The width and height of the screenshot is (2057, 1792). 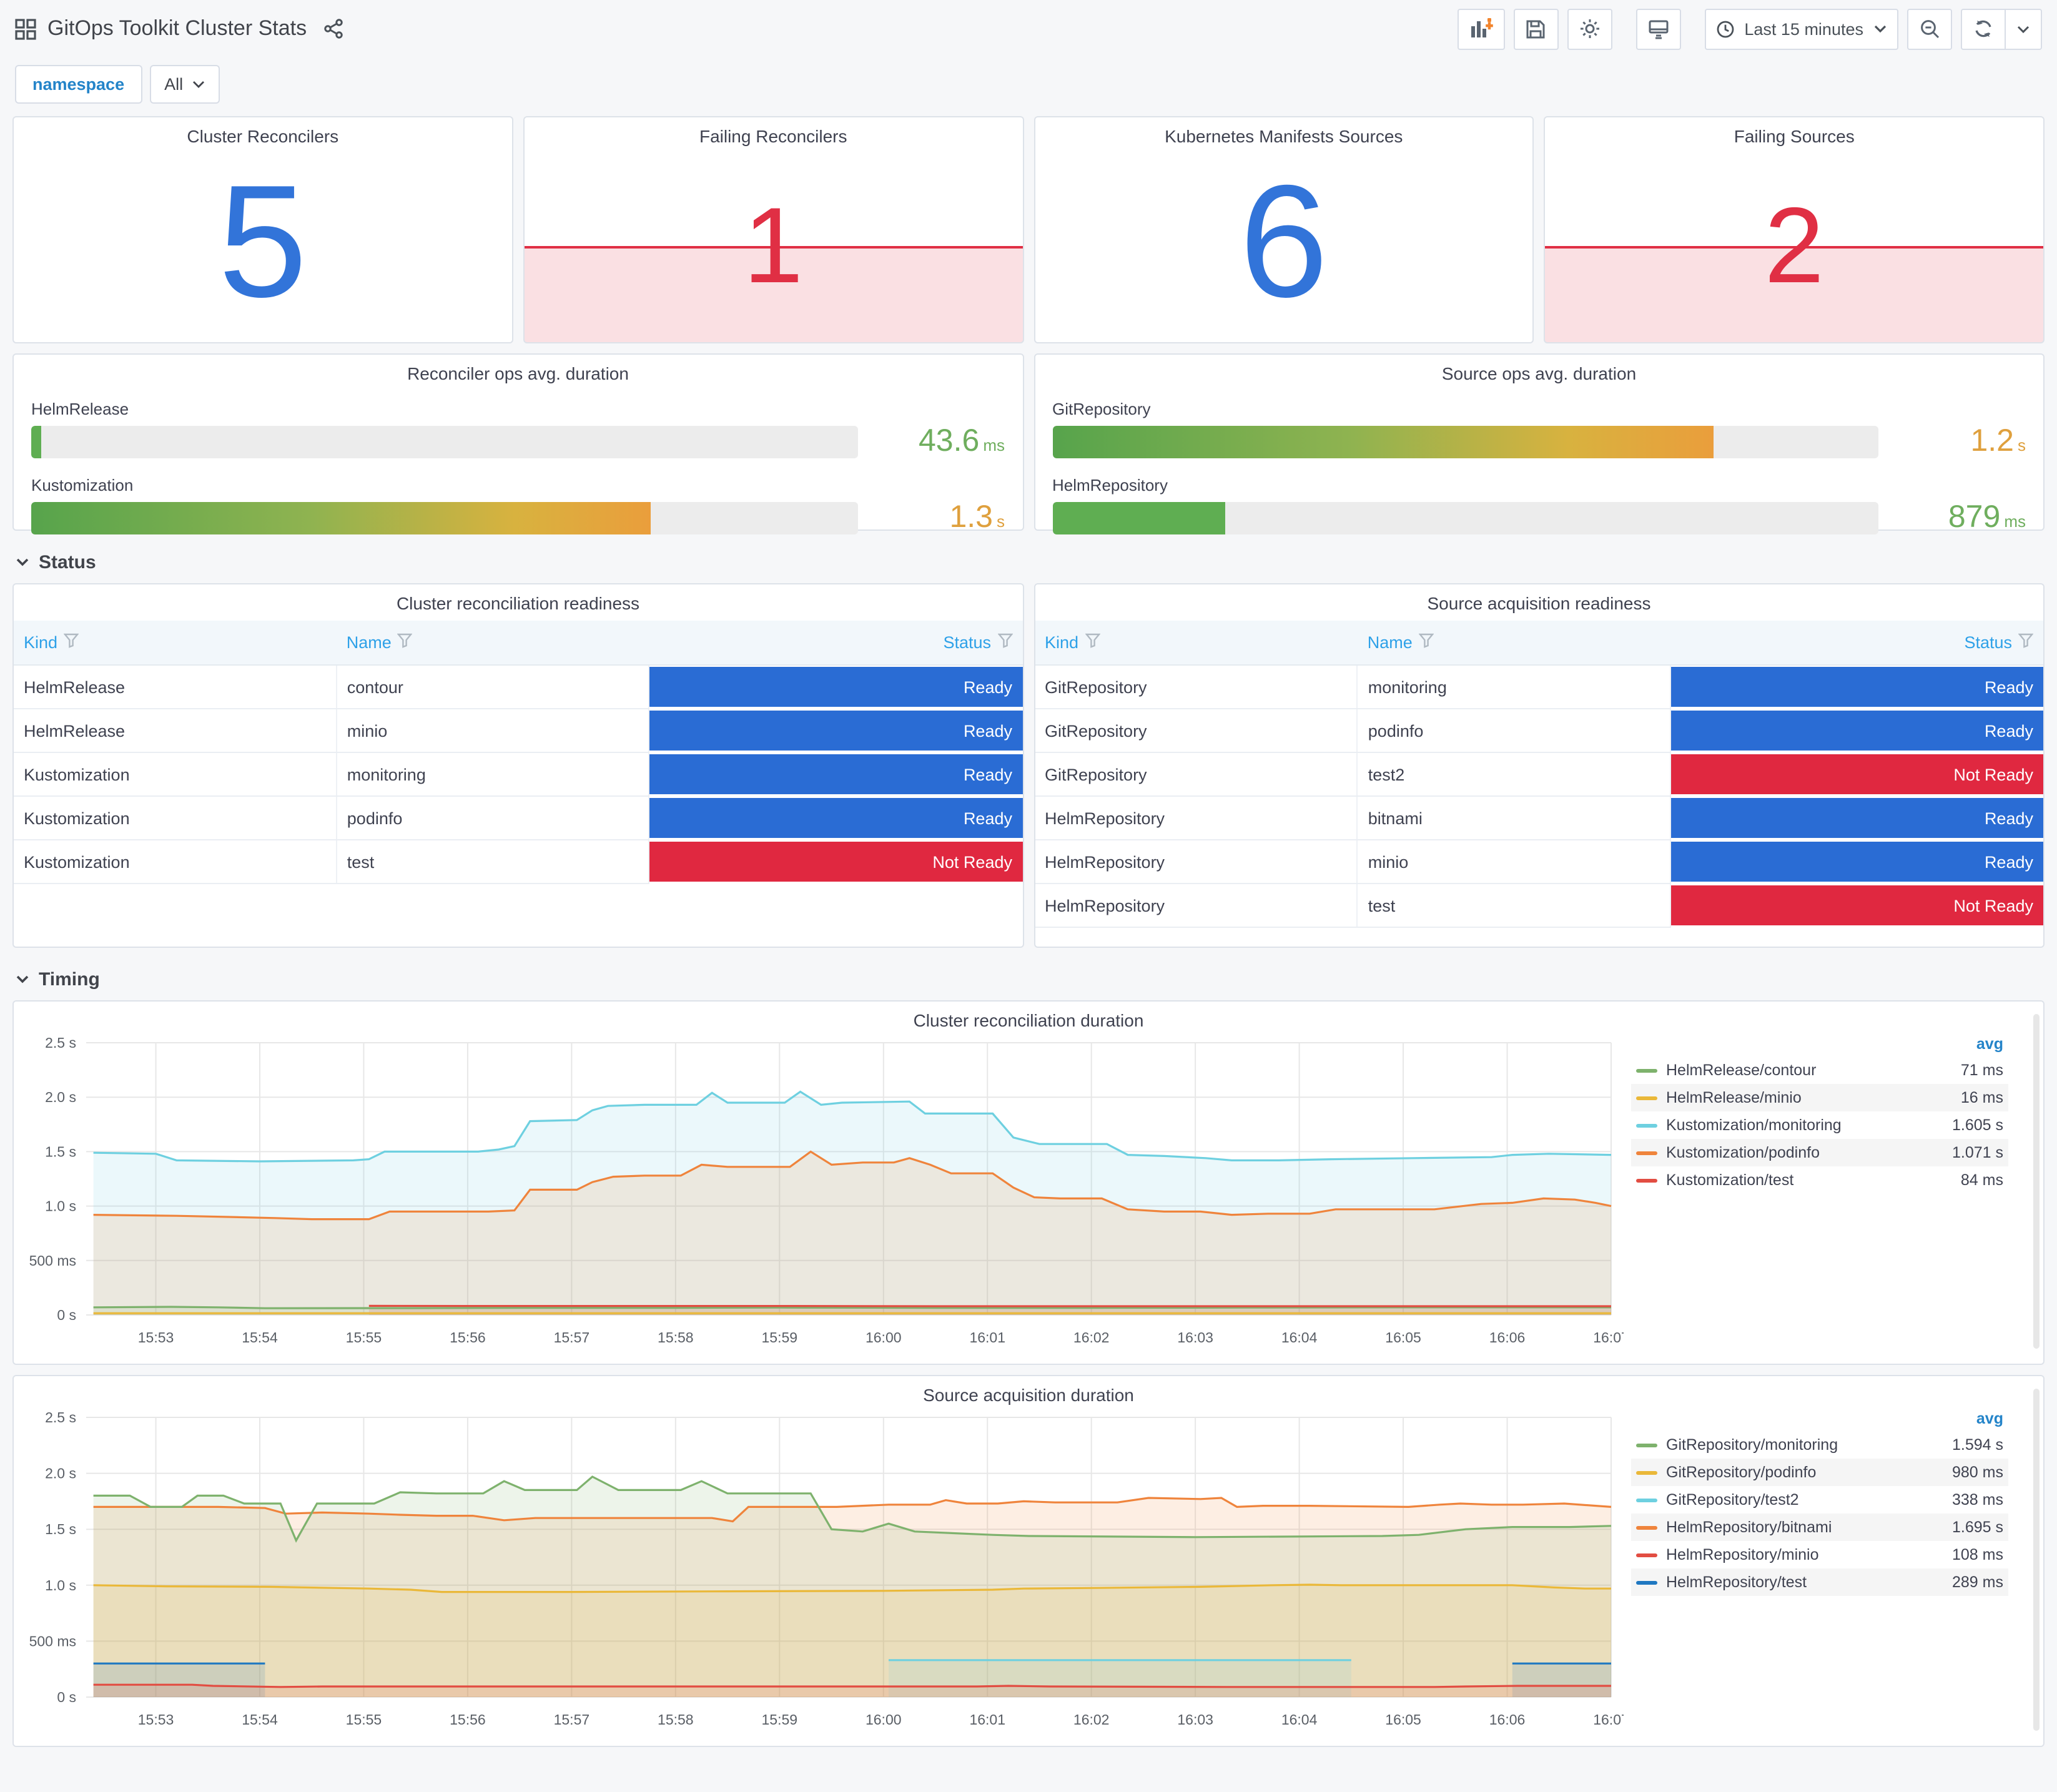 I want to click on status-cell: Not Ready, so click(x=1857, y=906).